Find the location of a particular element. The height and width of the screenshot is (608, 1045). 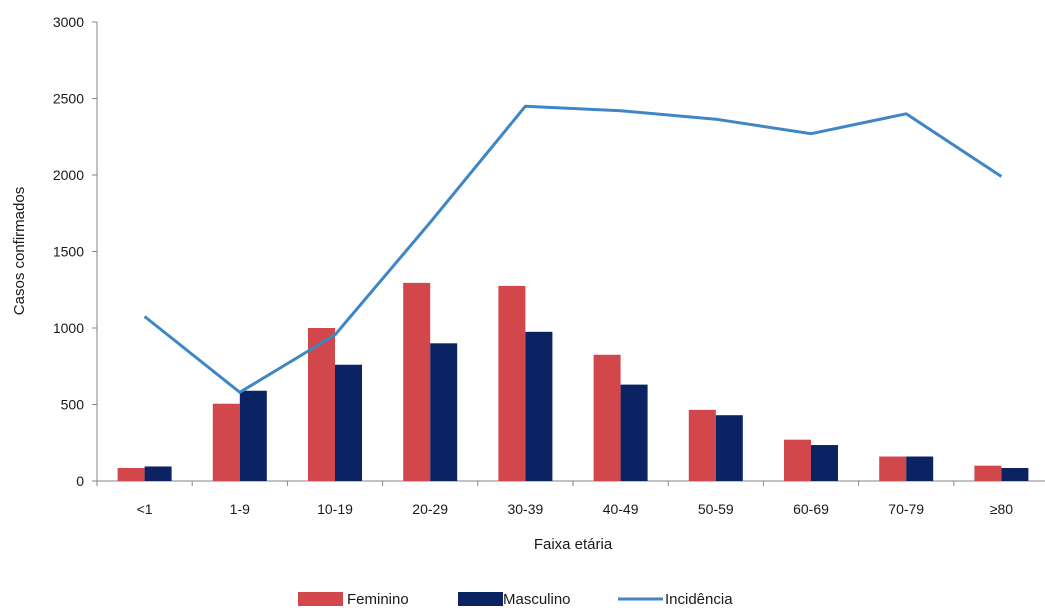

x-tick-label: <1 is located at coordinates (145, 509).